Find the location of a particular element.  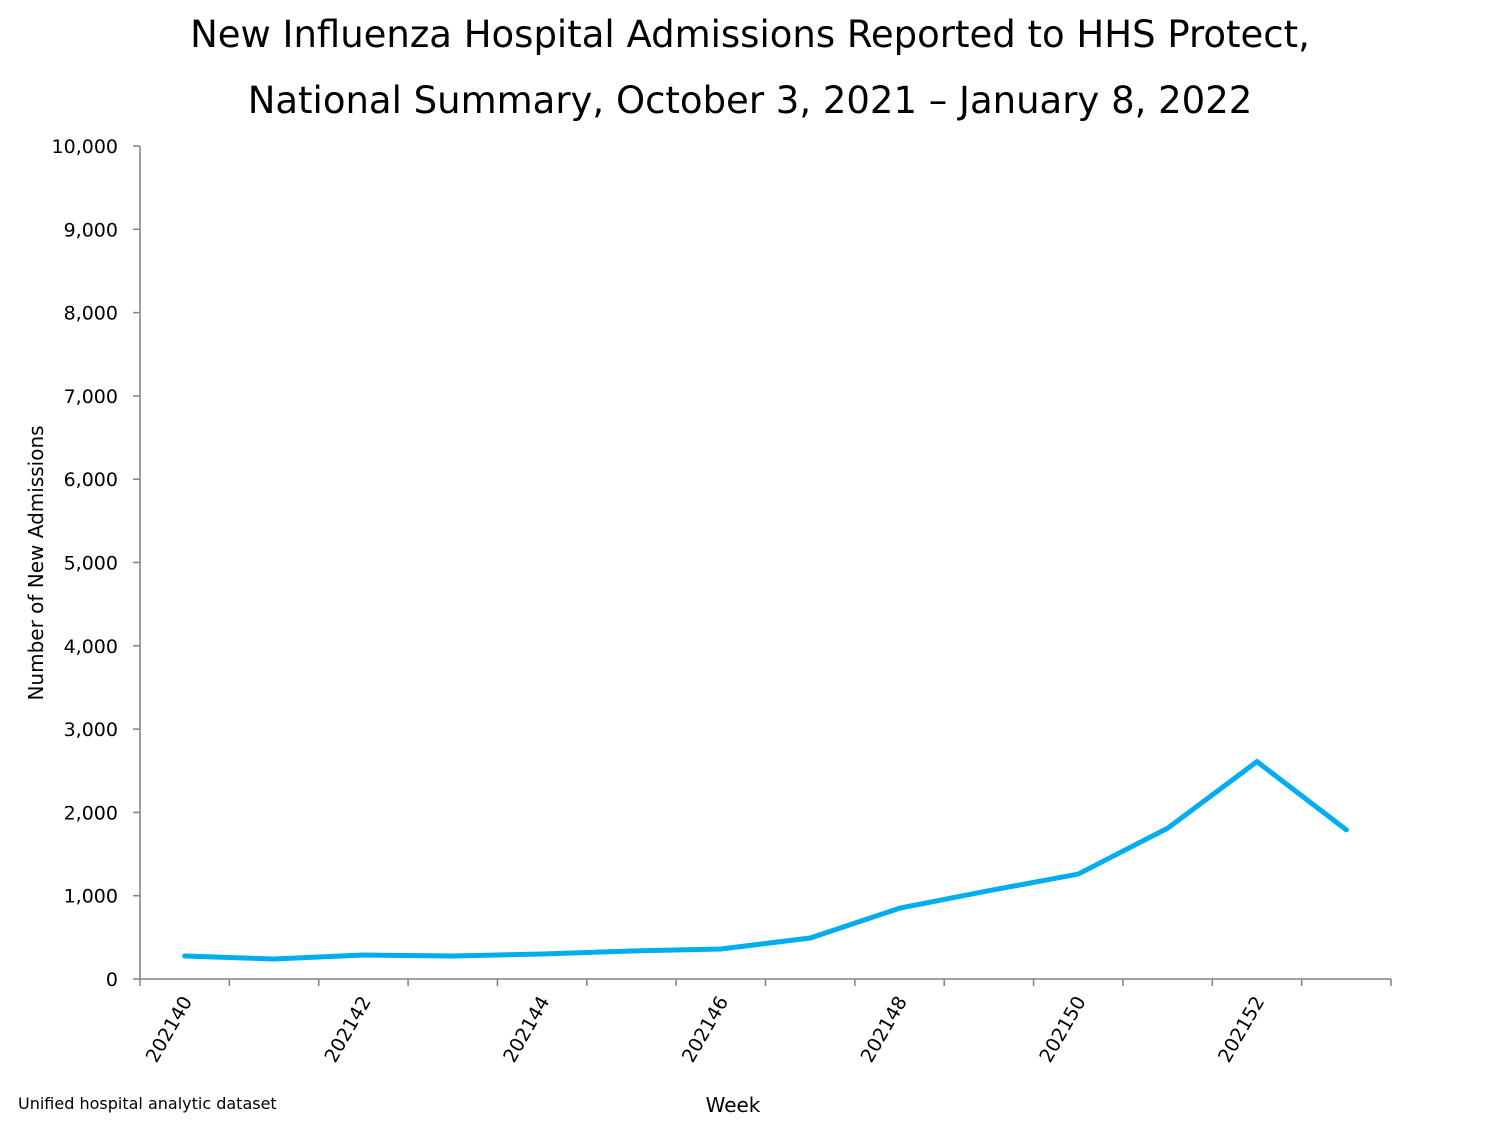

x-tick-label: 202150 is located at coordinates (1062, 1030).